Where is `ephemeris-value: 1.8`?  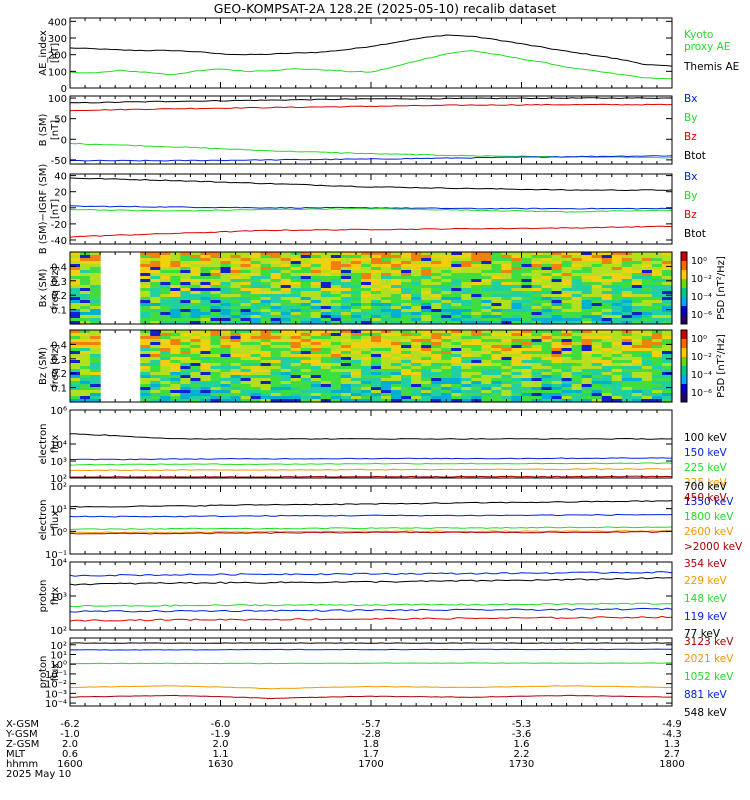
ephemeris-value: 1.8 is located at coordinates (371, 744).